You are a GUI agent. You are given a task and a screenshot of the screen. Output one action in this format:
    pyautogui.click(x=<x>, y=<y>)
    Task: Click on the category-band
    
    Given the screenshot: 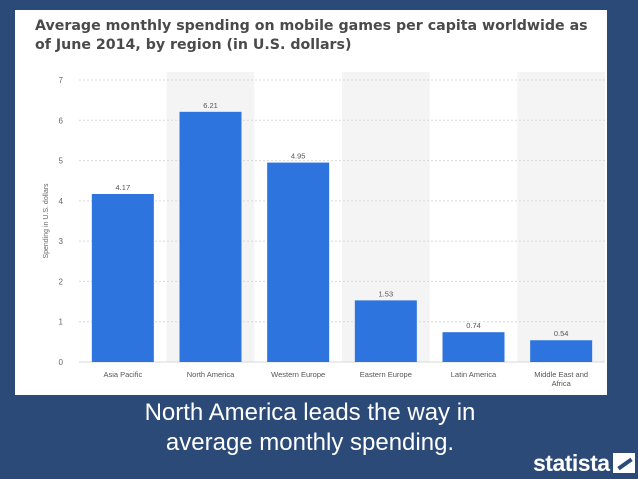 What is the action you would take?
    pyautogui.click(x=561, y=217)
    